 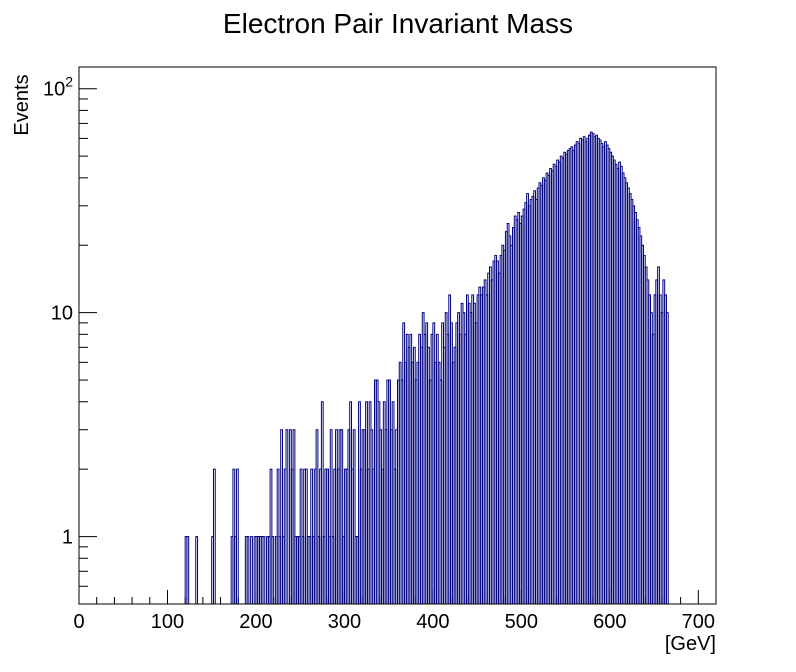 What do you see at coordinates (609, 622) in the screenshot?
I see `x-tick-label: 600` at bounding box center [609, 622].